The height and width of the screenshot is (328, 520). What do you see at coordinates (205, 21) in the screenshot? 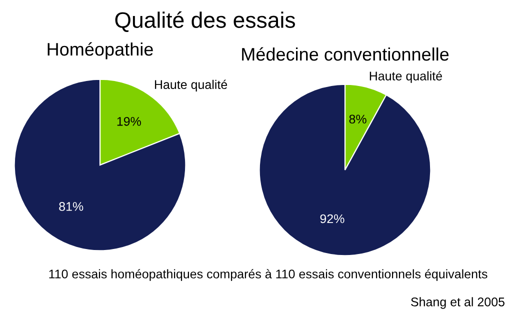
I see `text: Qualité des essais` at bounding box center [205, 21].